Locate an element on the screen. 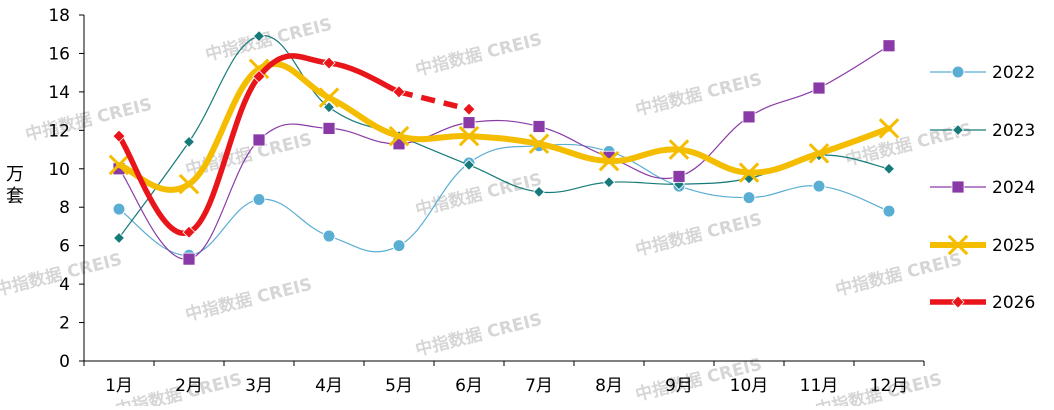  y-axis-label: 套 is located at coordinates (15, 196).